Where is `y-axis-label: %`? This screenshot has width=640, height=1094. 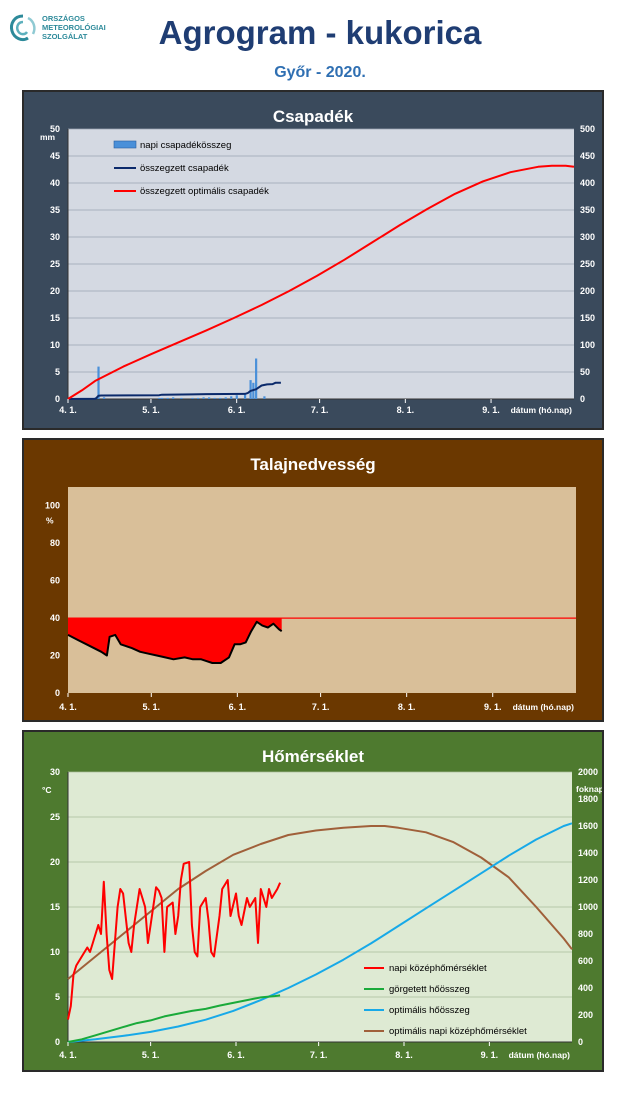
y-axis-label: % is located at coordinates (50, 521).